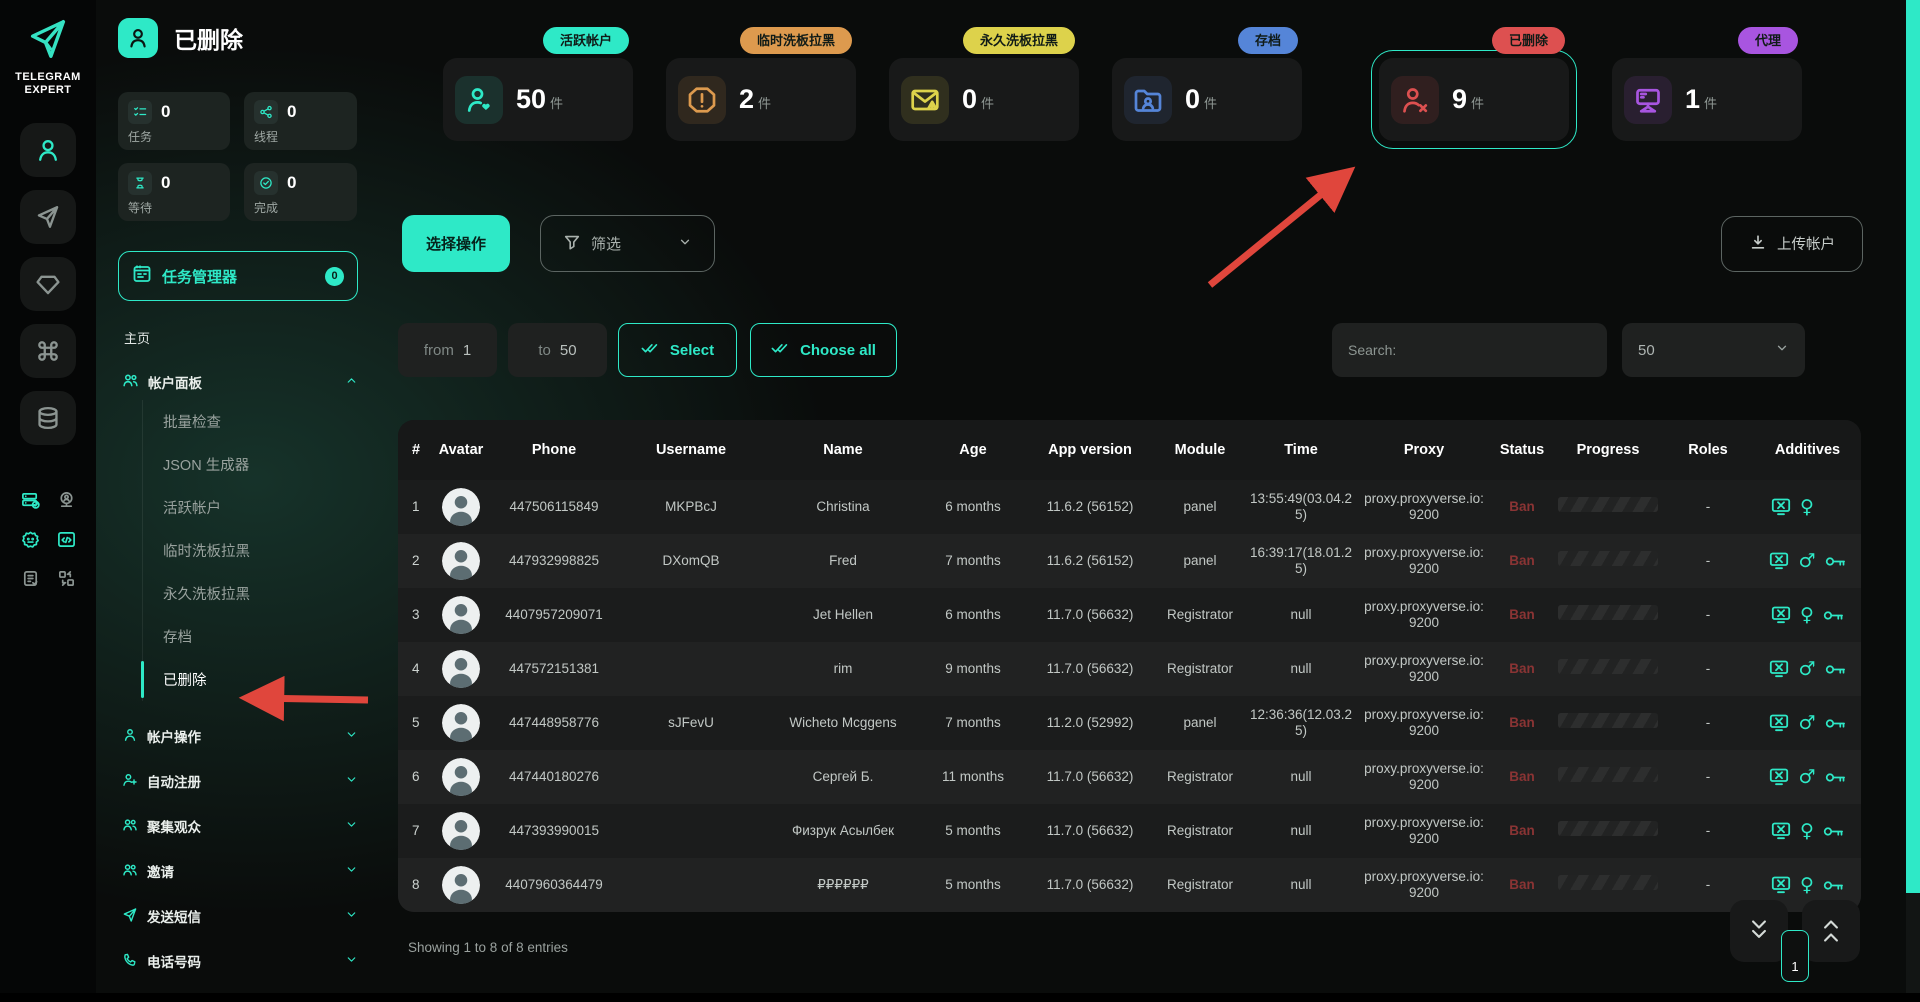 Image resolution: width=1920 pixels, height=1002 pixels. I want to click on page-last-button, so click(1759, 931).